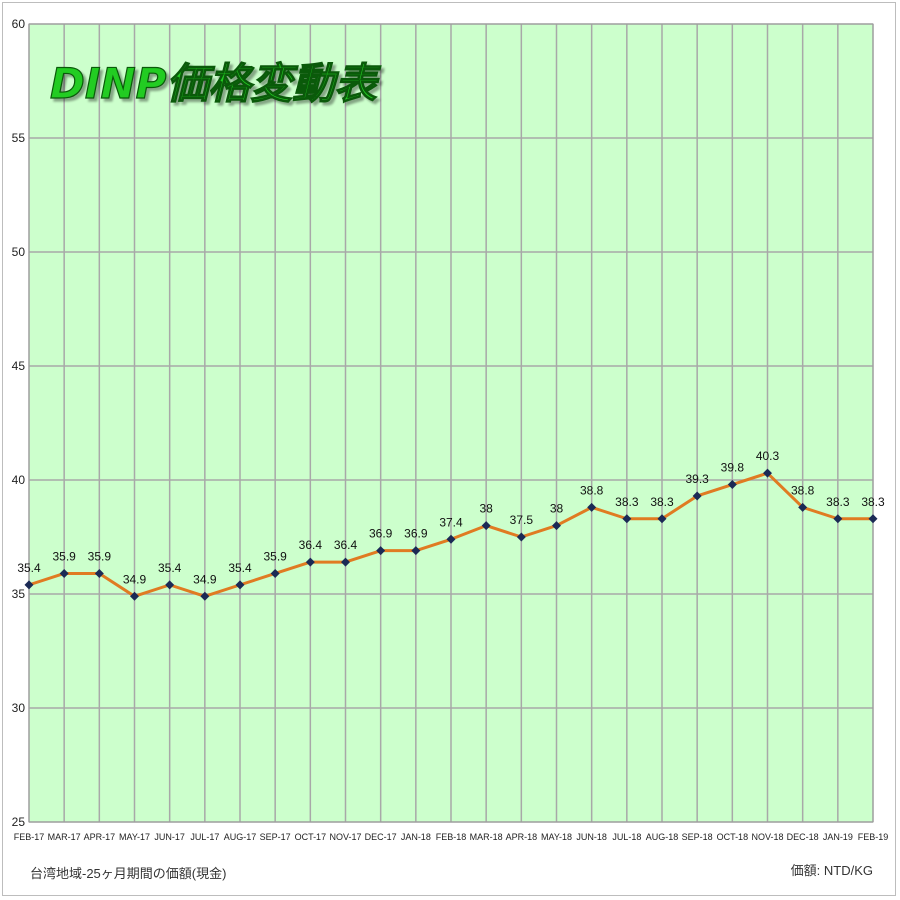  What do you see at coordinates (19, 480) in the screenshot?
I see `y-tick-label: 40` at bounding box center [19, 480].